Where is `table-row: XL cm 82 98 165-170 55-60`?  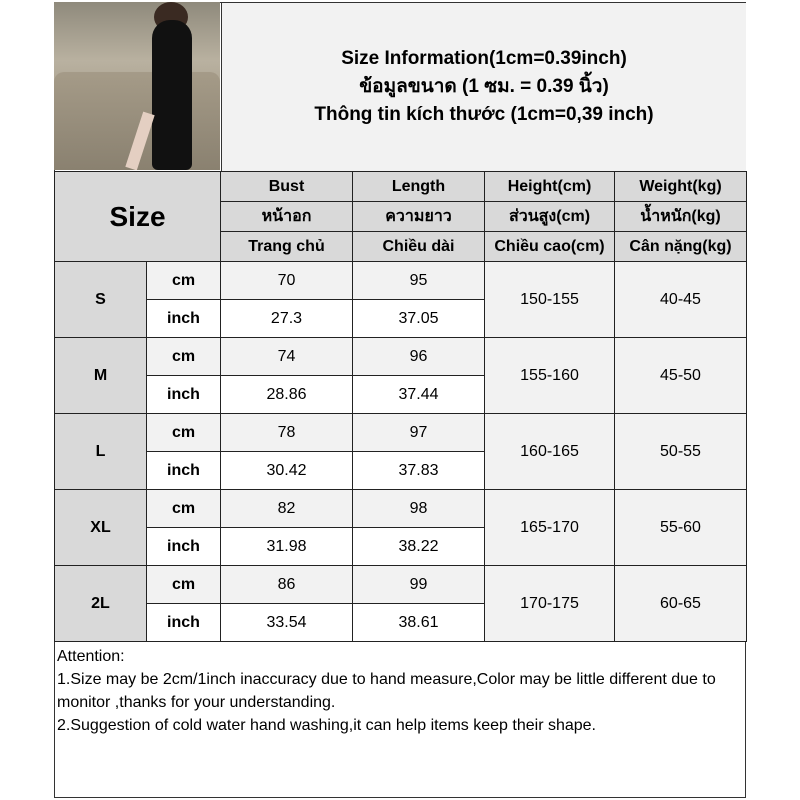
table-row: XL cm 82 98 165-170 55-60 is located at coordinates (400, 527).